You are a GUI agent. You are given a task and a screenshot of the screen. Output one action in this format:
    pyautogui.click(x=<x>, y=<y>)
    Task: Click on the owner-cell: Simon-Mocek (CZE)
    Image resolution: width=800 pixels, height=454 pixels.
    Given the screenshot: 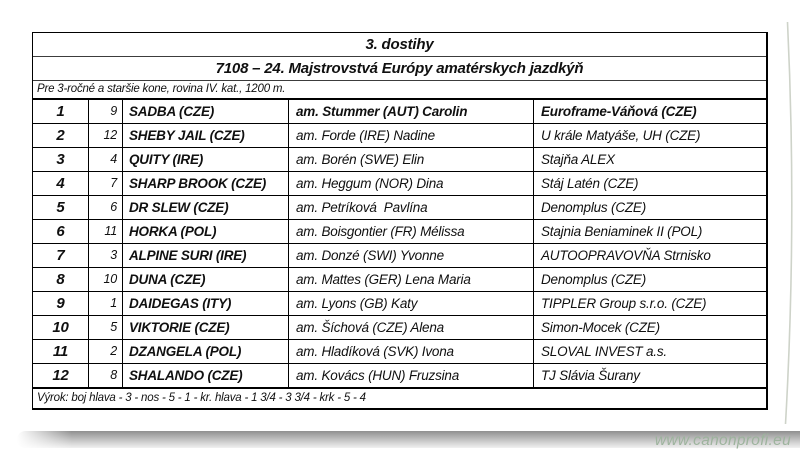 What is the action you would take?
    pyautogui.click(x=649, y=327)
    